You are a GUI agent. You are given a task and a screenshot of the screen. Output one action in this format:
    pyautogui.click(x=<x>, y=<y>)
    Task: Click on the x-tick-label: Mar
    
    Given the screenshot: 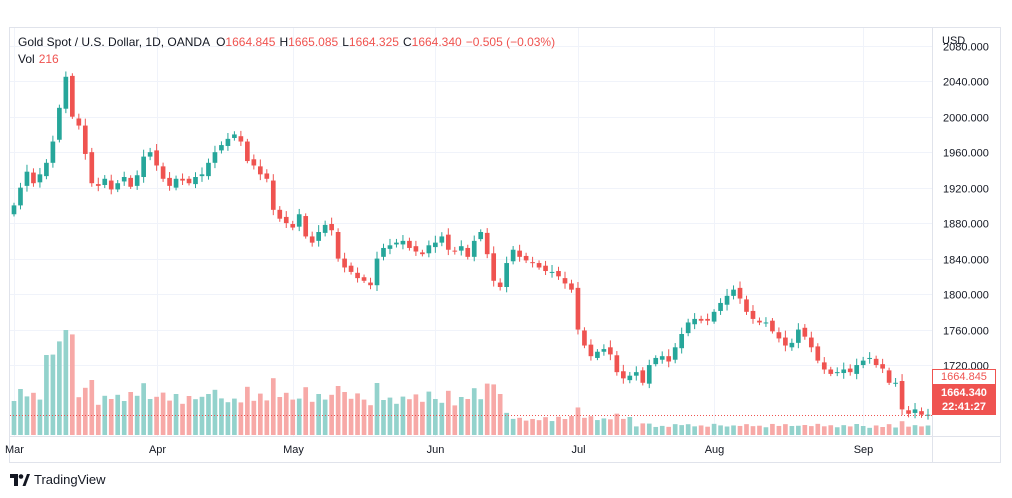 What is the action you would take?
    pyautogui.click(x=14, y=450)
    